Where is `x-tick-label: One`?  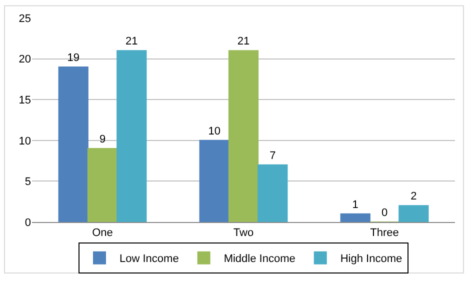 x-tick-label: One is located at coordinates (102, 233).